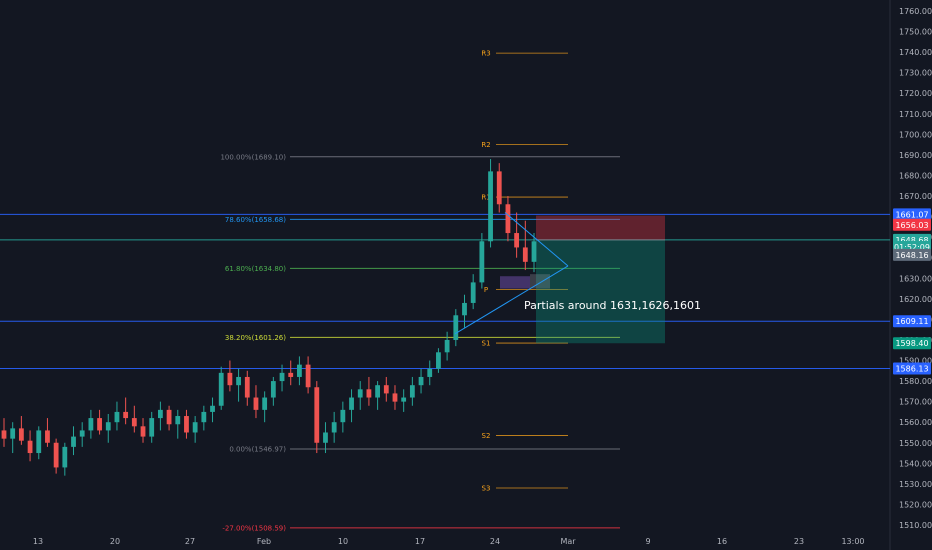 The width and height of the screenshot is (932, 550). What do you see at coordinates (915, 484) in the screenshot?
I see `y-tick-label: 1530.00` at bounding box center [915, 484].